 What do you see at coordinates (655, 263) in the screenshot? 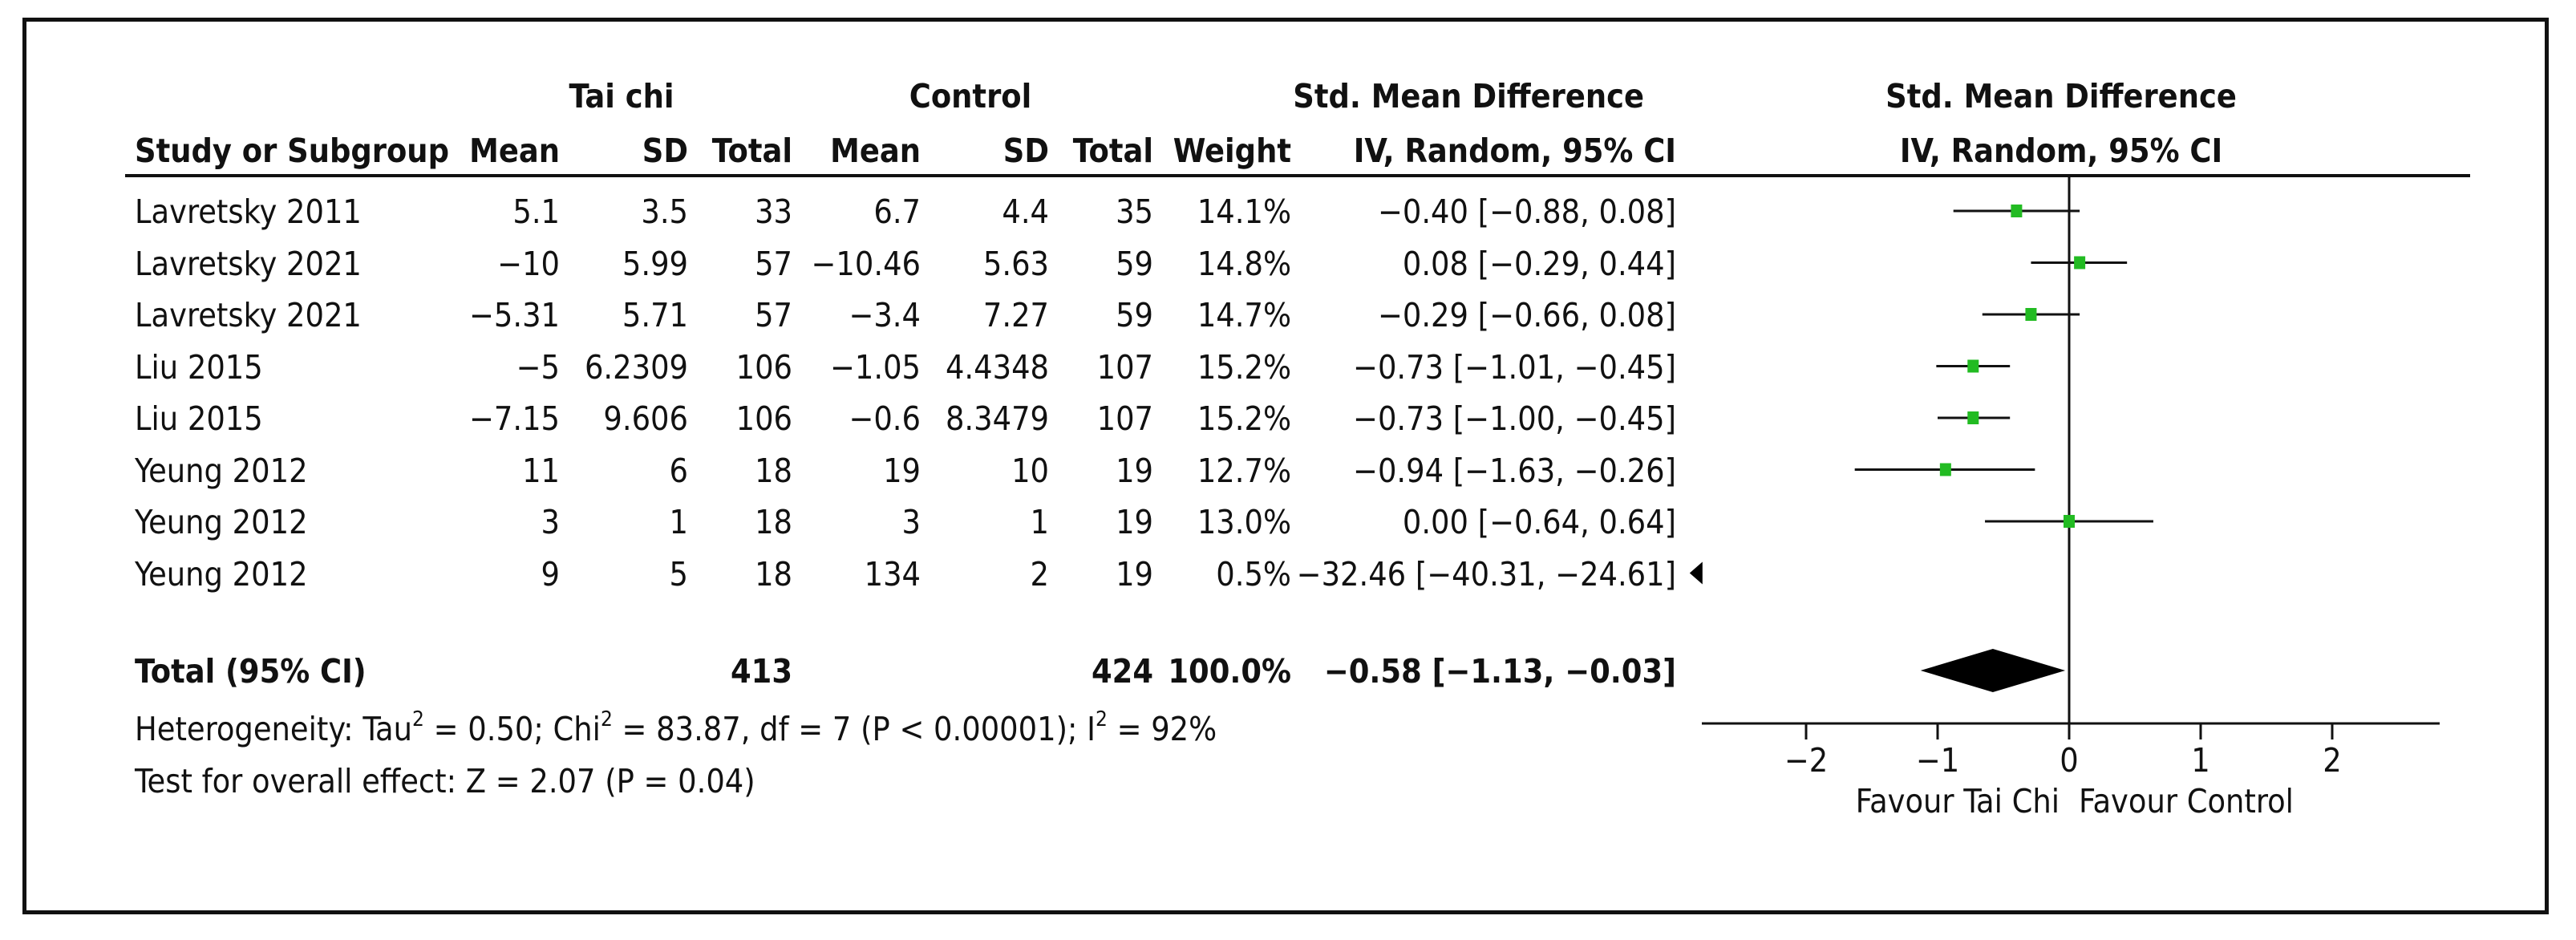
I see `study-sd1: 5.99` at bounding box center [655, 263].